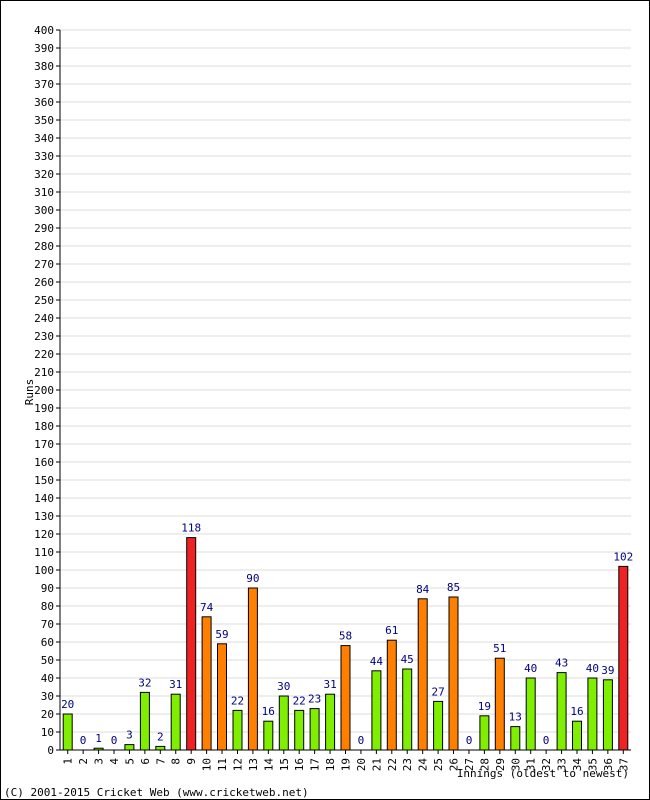 Image resolution: width=650 pixels, height=800 pixels. What do you see at coordinates (191, 528) in the screenshot?
I see `bar-value-label: 118` at bounding box center [191, 528].